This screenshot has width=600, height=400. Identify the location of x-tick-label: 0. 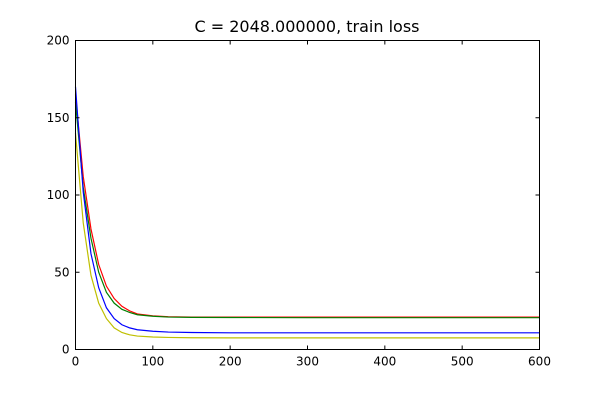
(76, 362).